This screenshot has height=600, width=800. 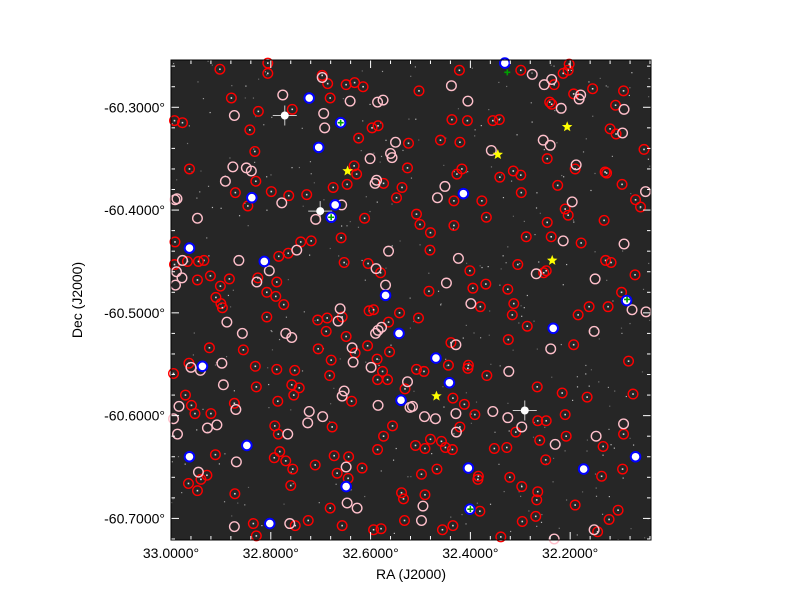 What do you see at coordinates (134, 107) in the screenshot?
I see `y-tick-label: -60.3000°` at bounding box center [134, 107].